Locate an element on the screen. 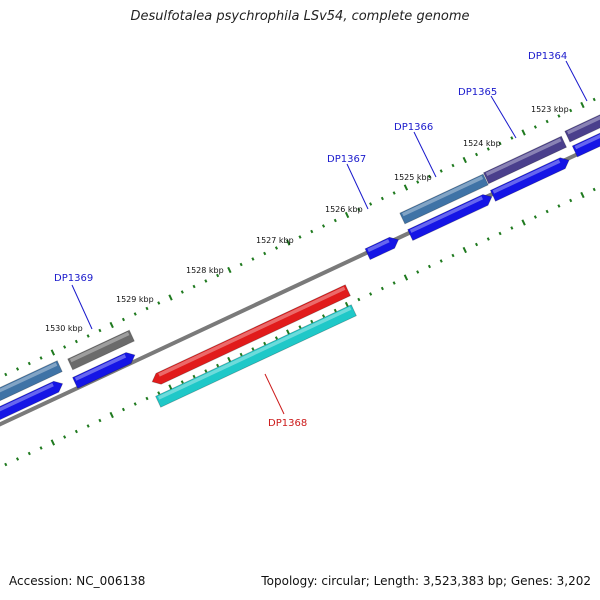 The width and height of the screenshot is (600, 600). gene-label-dp1369: DP1369 is located at coordinates (73, 278).